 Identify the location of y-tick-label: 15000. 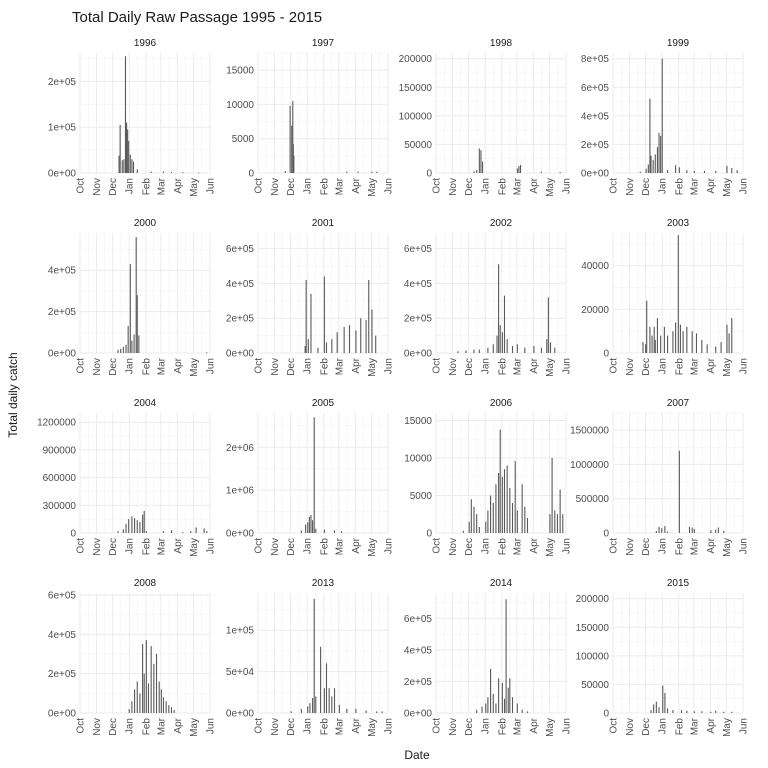
(418, 421).